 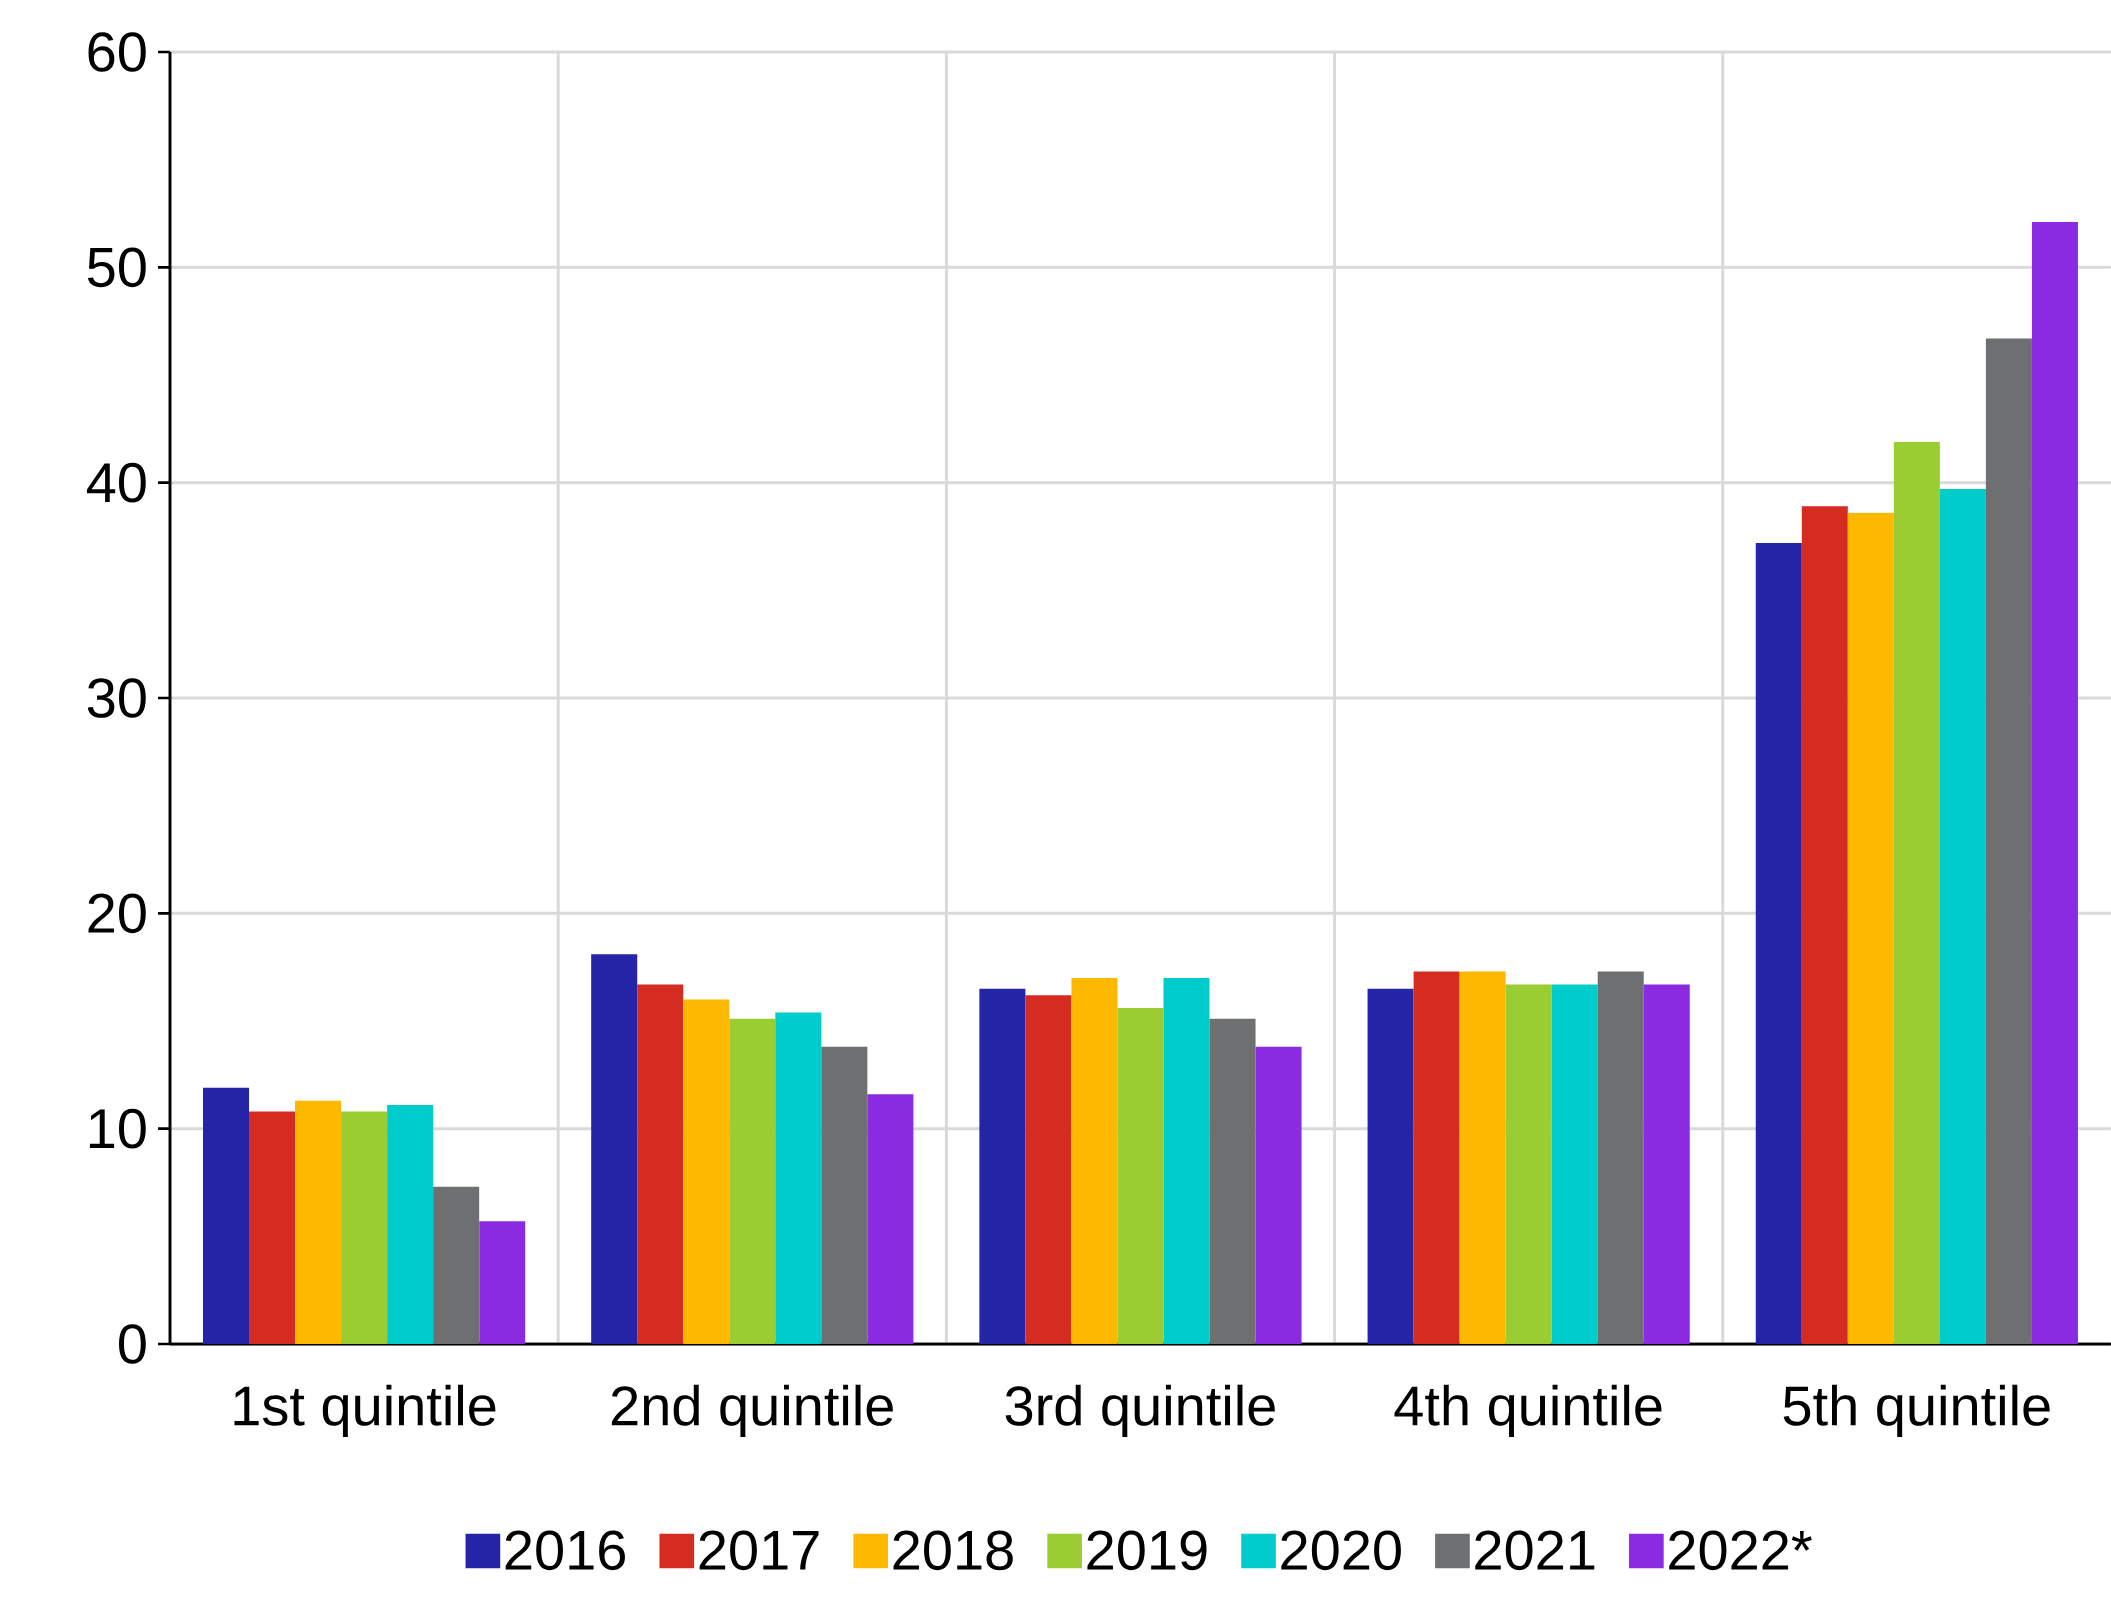 What do you see at coordinates (116, 267) in the screenshot?
I see `y-tick-label: 50` at bounding box center [116, 267].